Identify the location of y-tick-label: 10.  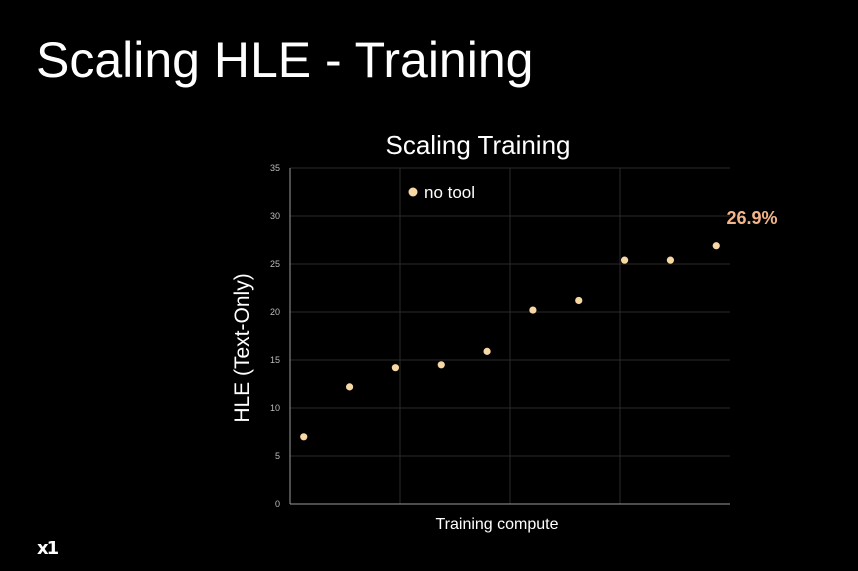
(275, 408).